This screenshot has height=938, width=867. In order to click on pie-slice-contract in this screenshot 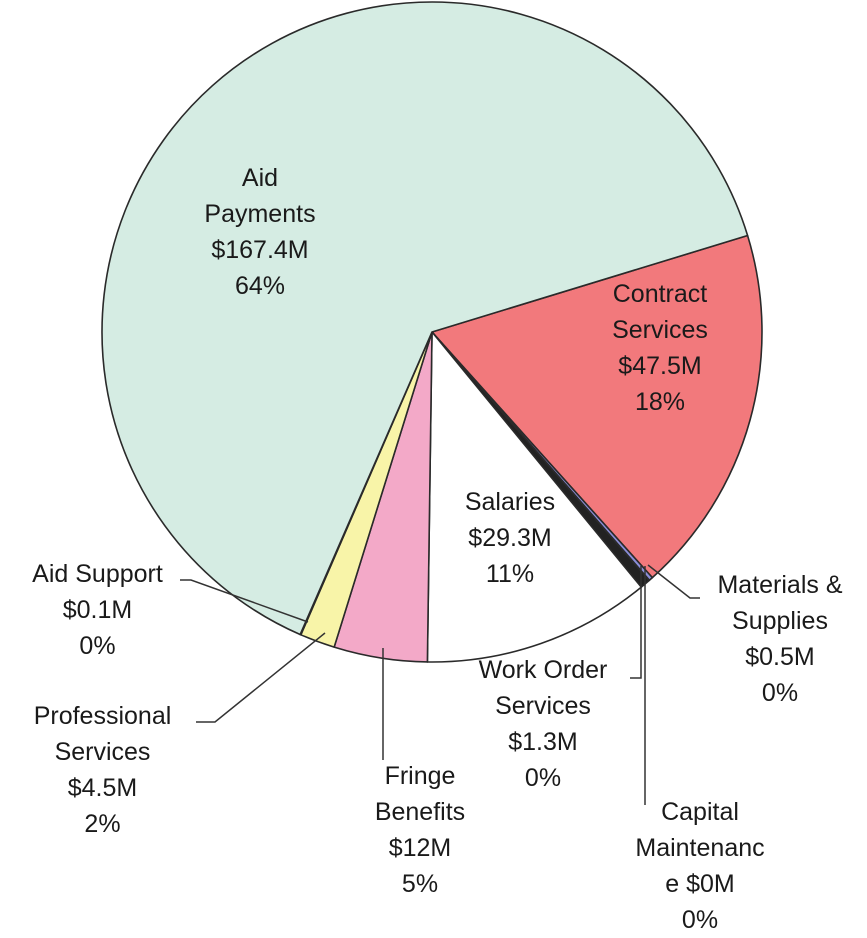, I will do `click(597, 406)`.